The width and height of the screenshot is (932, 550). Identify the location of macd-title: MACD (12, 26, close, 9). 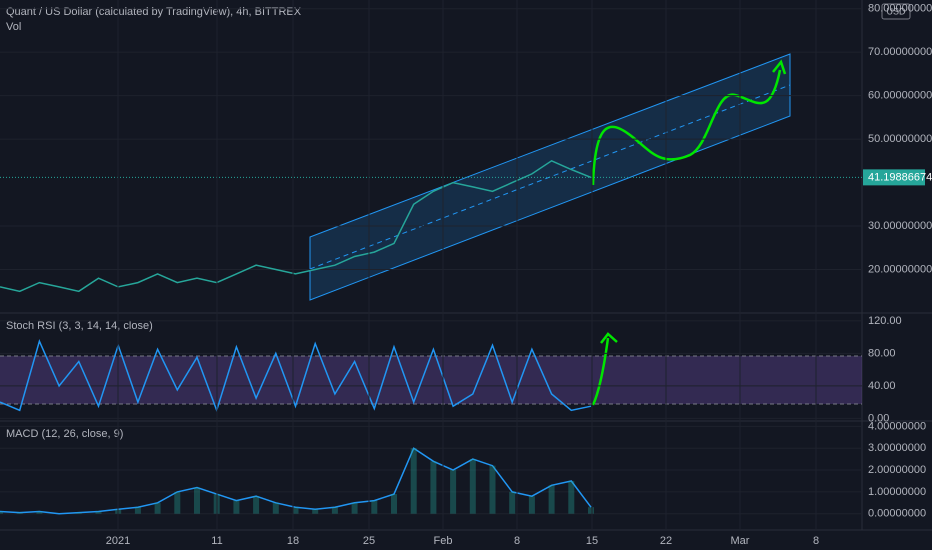
(64, 434).